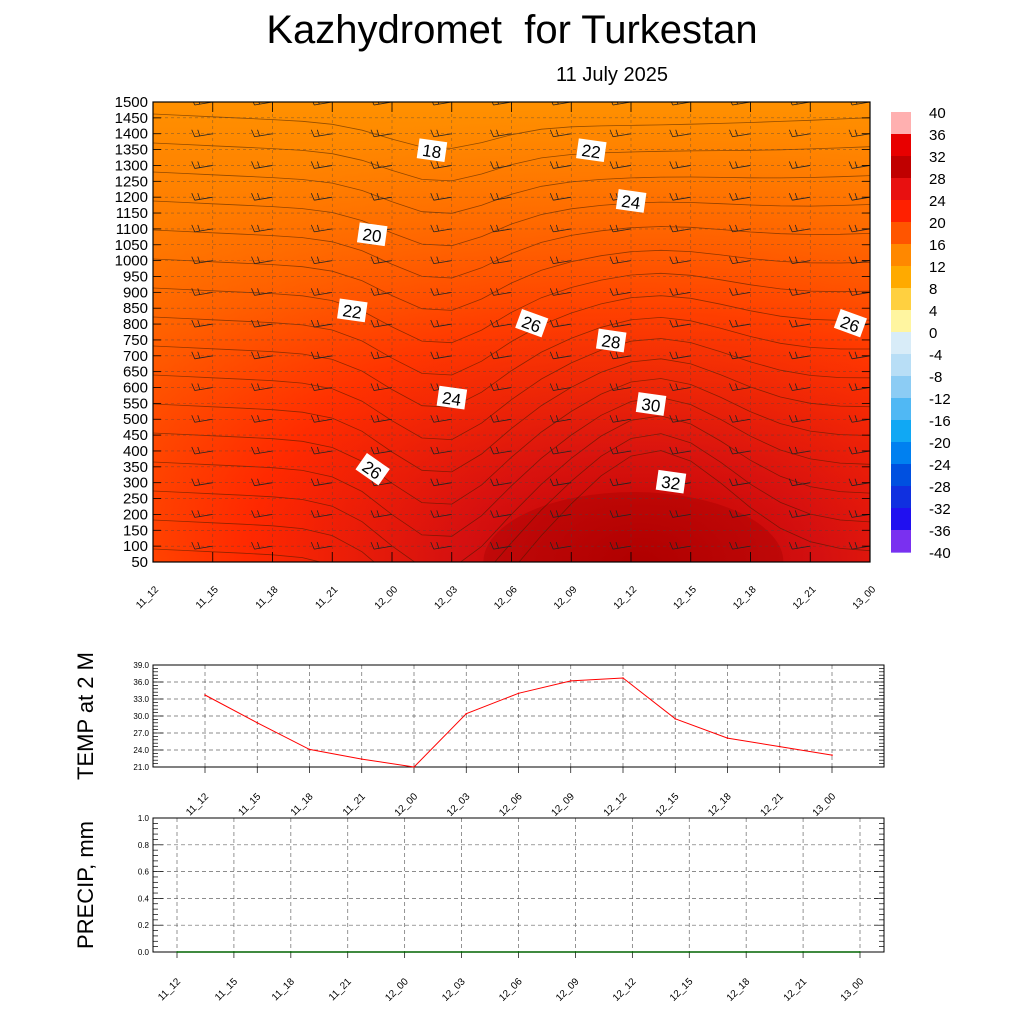 The height and width of the screenshot is (1024, 1024). Describe the element at coordinates (135, 403) in the screenshot. I see `y-tick-label: 550` at that location.